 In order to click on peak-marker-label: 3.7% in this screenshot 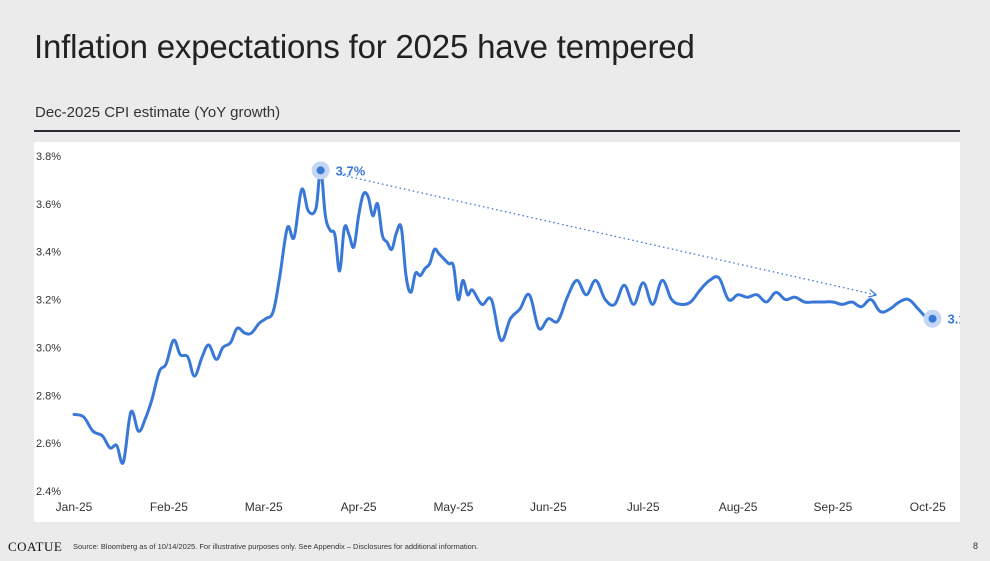, I will do `click(351, 170)`.